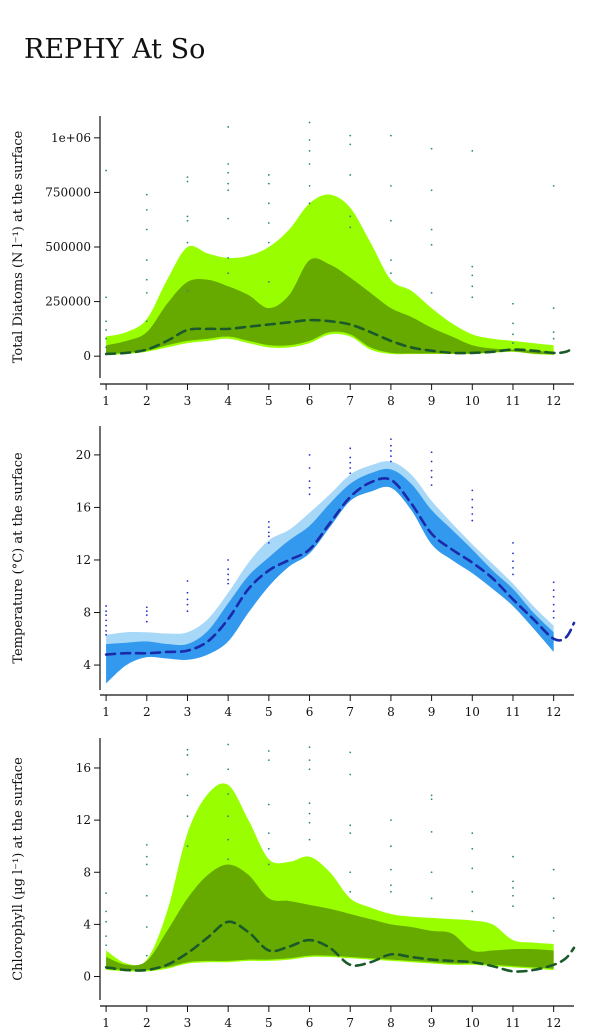  What do you see at coordinates (391, 712) in the screenshot?
I see `x-tick-label: 8` at bounding box center [391, 712].